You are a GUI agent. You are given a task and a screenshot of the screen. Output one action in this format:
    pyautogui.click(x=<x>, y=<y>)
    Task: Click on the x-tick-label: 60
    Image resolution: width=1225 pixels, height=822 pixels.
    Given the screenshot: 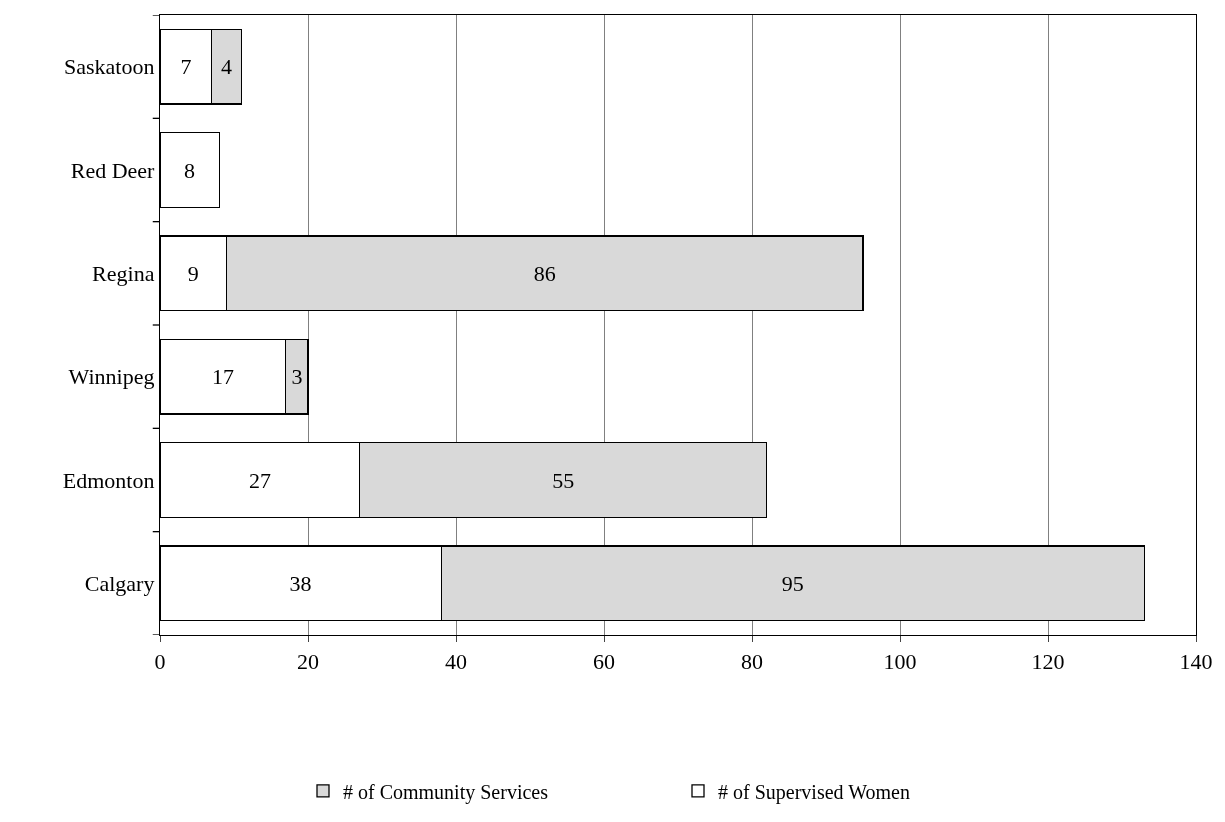 What is the action you would take?
    pyautogui.click(x=604, y=661)
    